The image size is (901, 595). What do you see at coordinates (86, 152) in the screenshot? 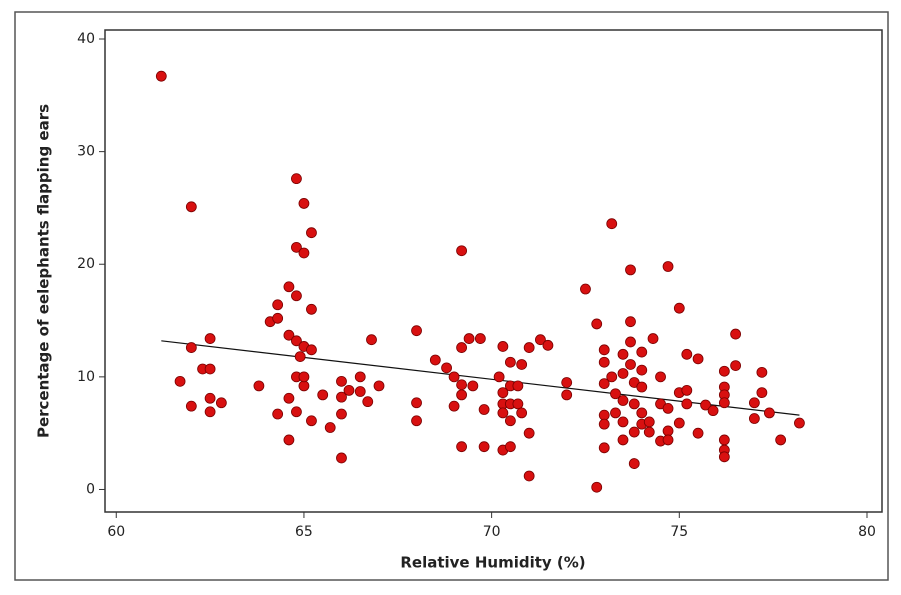
I see `y-tick-label: 30` at bounding box center [86, 152].